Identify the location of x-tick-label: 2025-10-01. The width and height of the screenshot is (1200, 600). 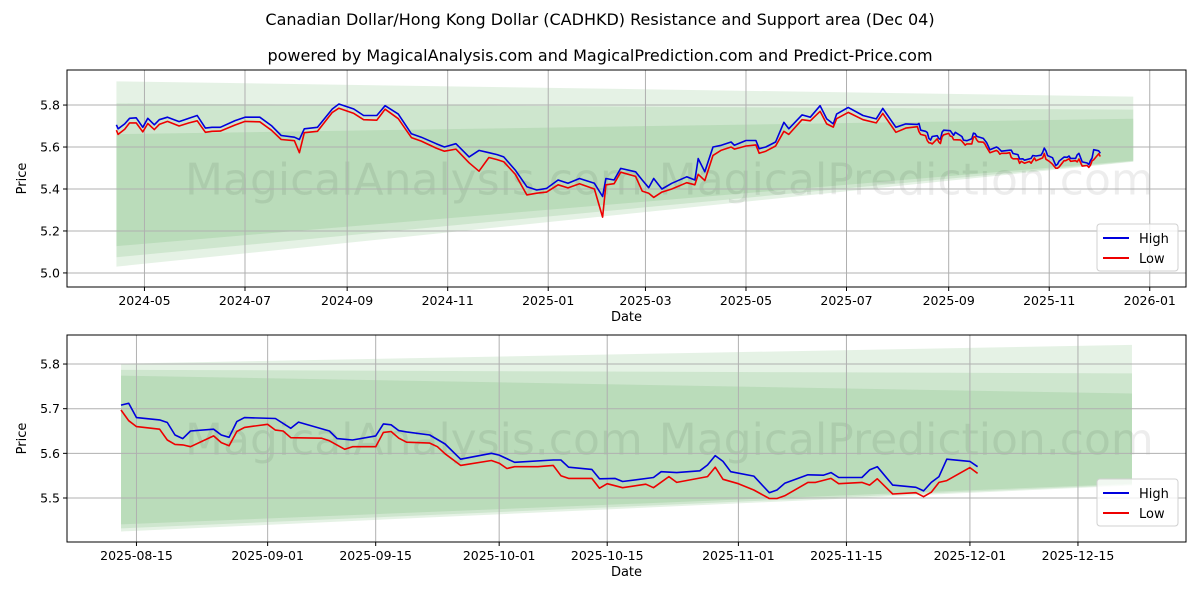
(499, 555).